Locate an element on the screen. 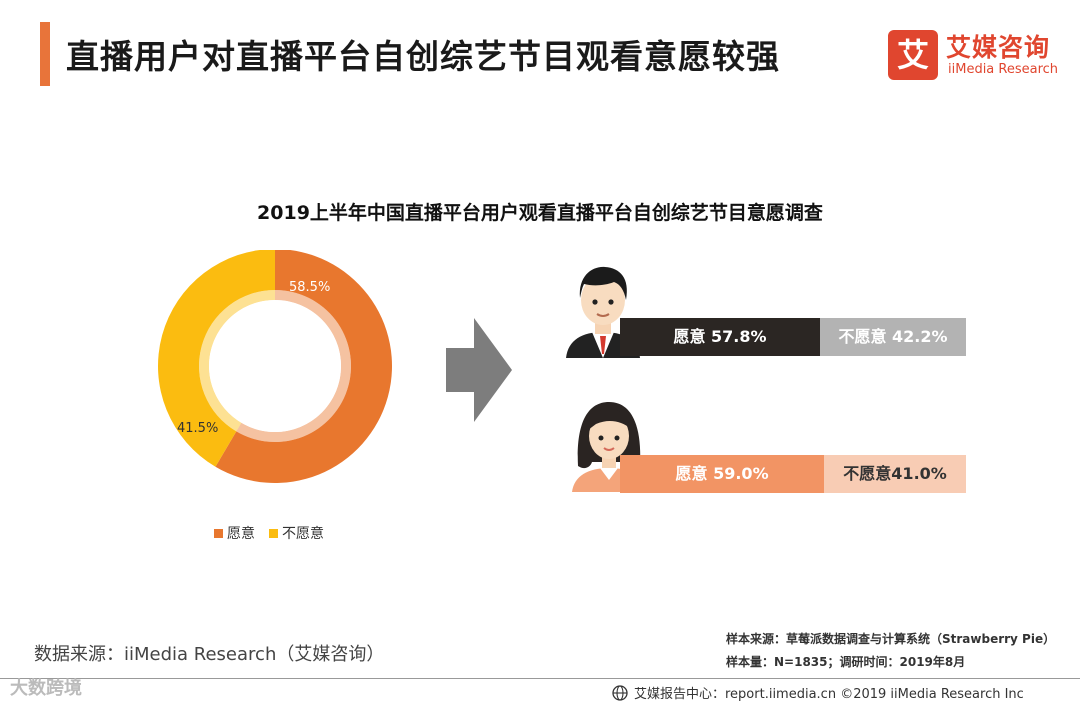 The width and height of the screenshot is (1080, 703). bar-seg-unwilling-0: 不愿意 42.2% is located at coordinates (892, 337).